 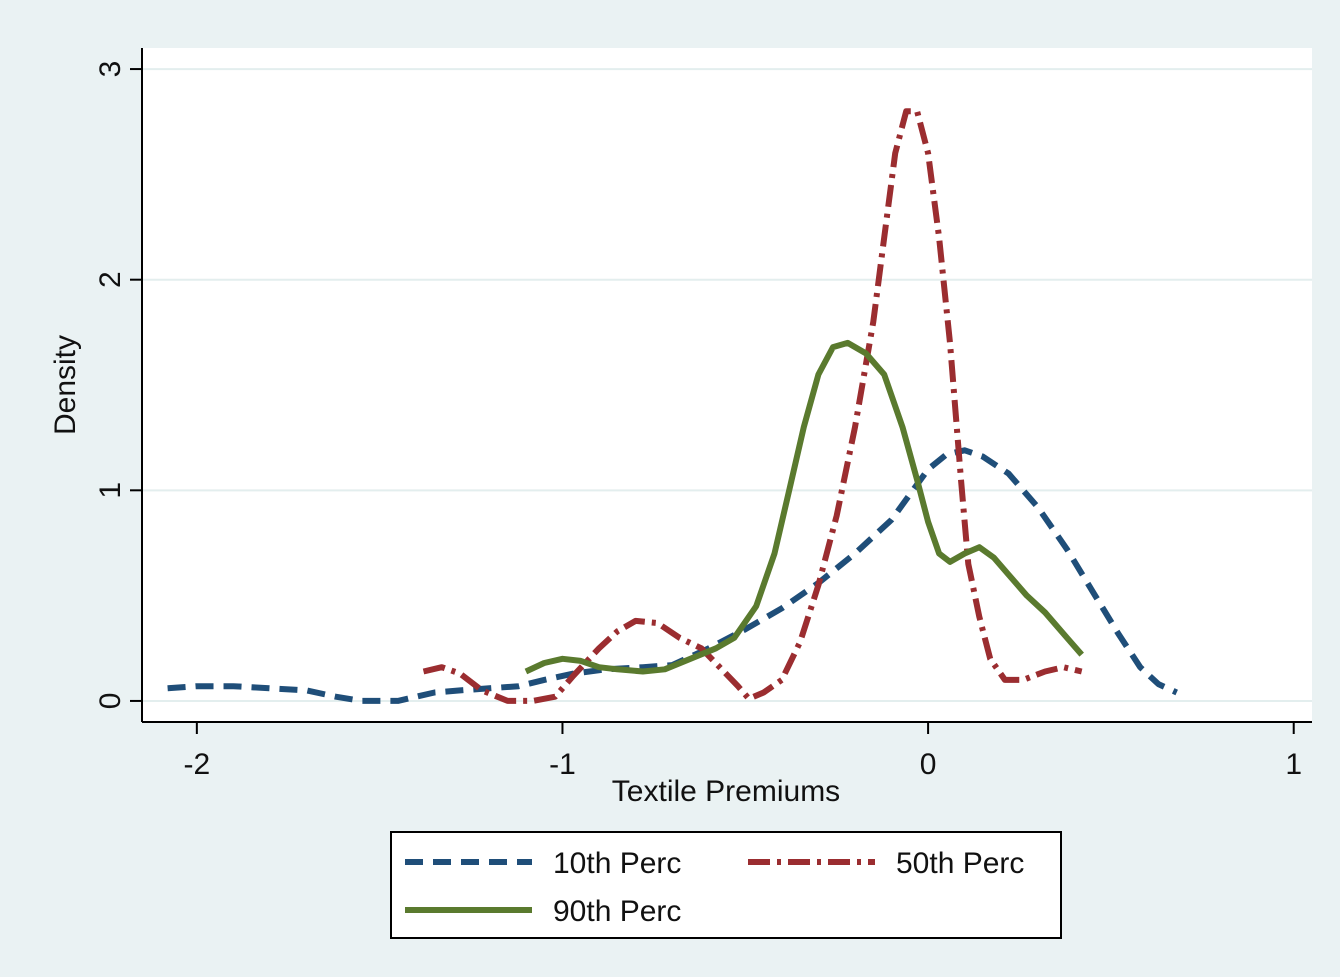 I want to click on y-tick-label-0: 0, so click(x=110, y=701).